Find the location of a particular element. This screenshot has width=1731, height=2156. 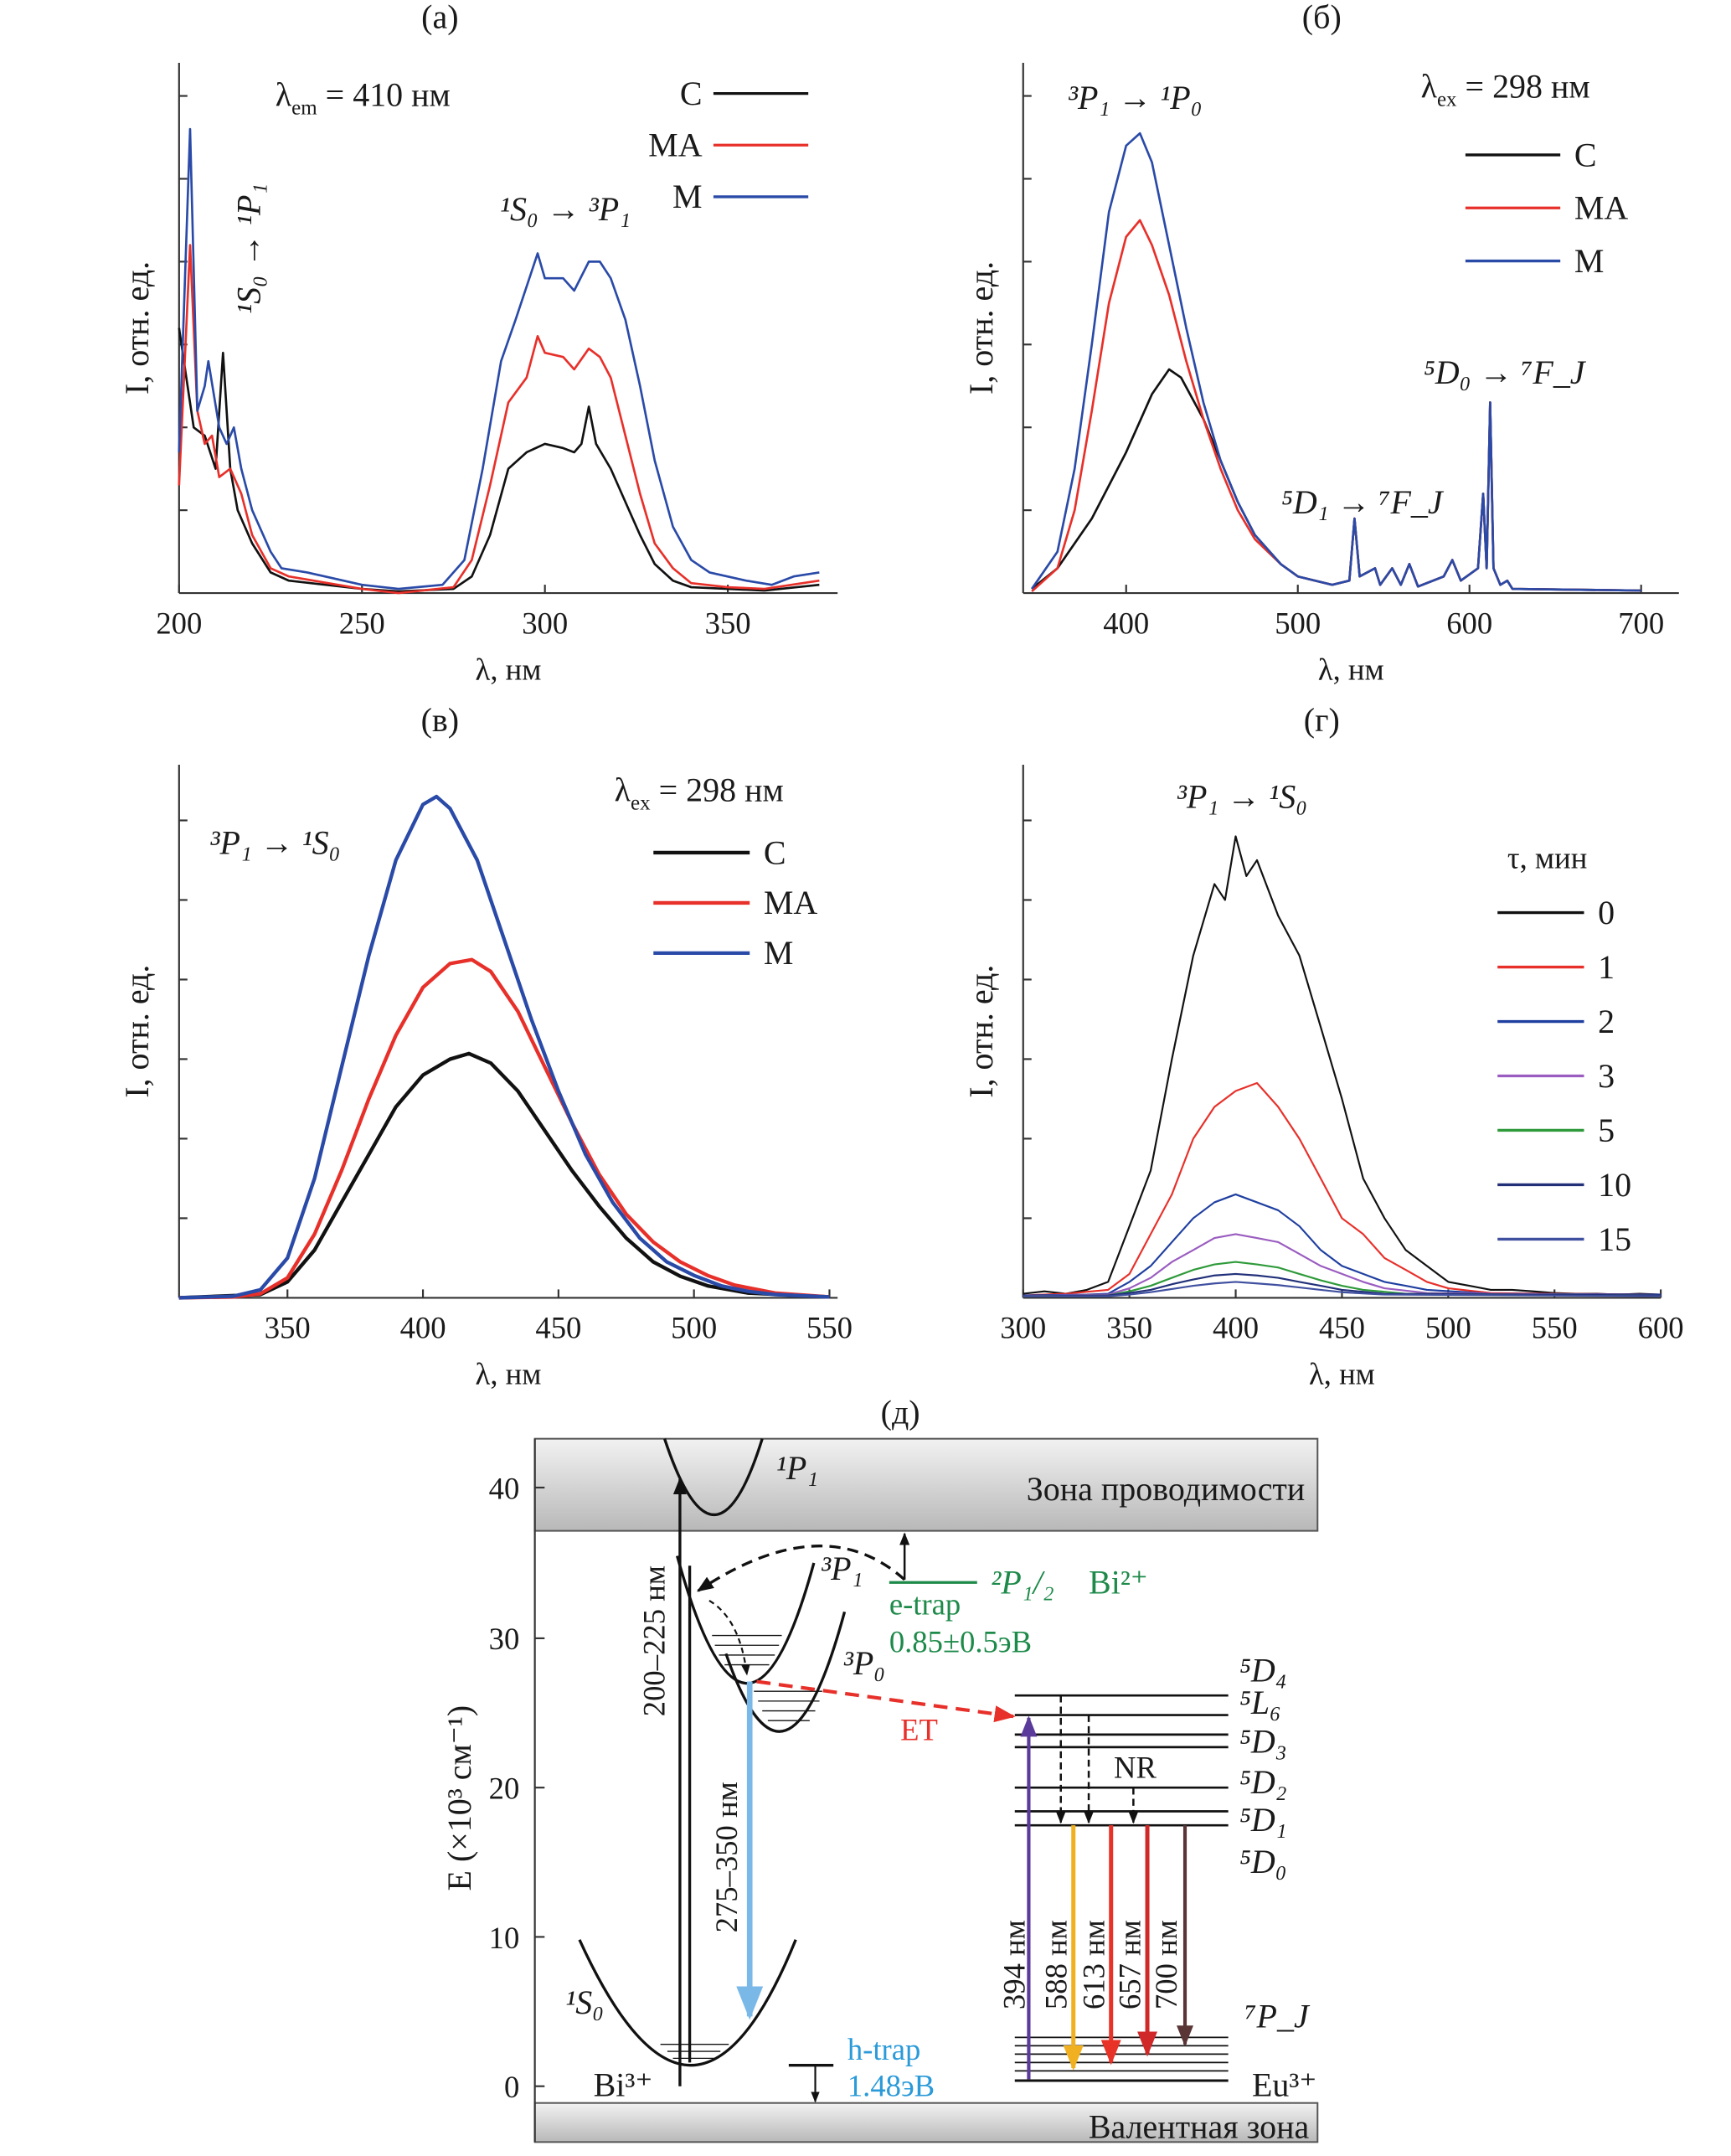

p1-triplet-label: ³P₁ is located at coordinates (842, 1569).